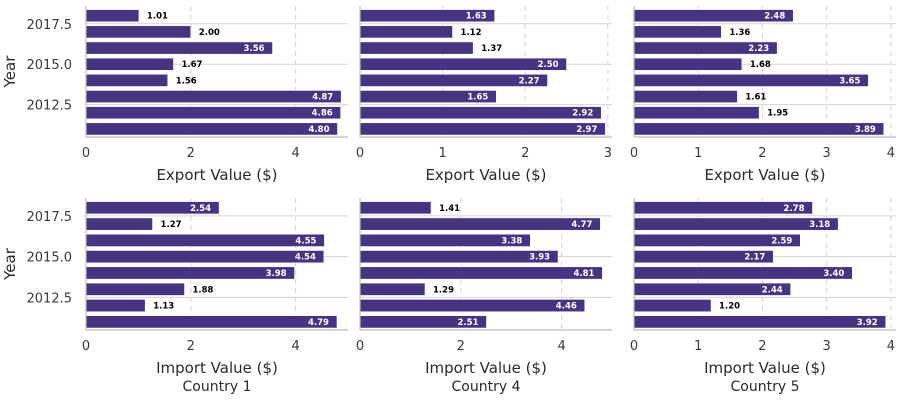  Describe the element at coordinates (50, 25) in the screenshot. I see `panel-export-0-y-tick-label: 2017.5` at that location.